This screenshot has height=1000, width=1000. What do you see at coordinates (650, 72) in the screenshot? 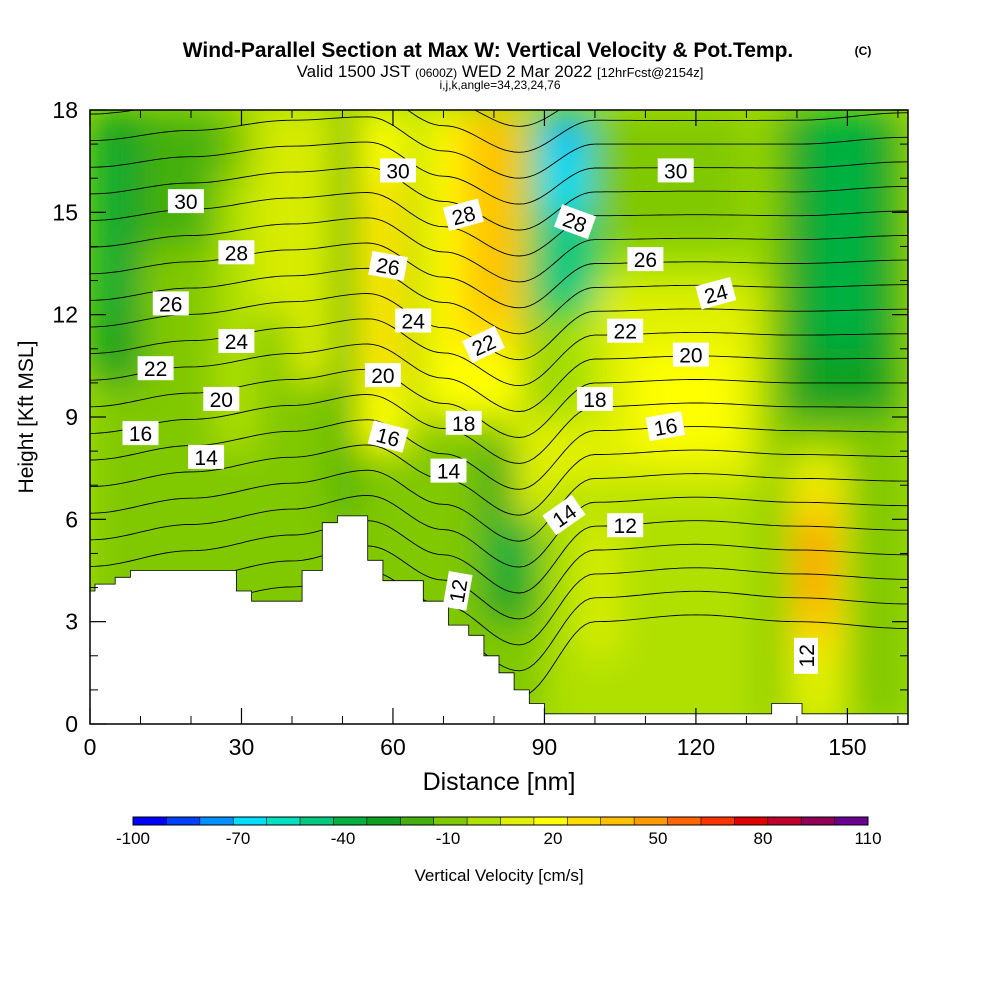
I see `subtitle-forecast: [12hrFcst@2154z]` at bounding box center [650, 72].